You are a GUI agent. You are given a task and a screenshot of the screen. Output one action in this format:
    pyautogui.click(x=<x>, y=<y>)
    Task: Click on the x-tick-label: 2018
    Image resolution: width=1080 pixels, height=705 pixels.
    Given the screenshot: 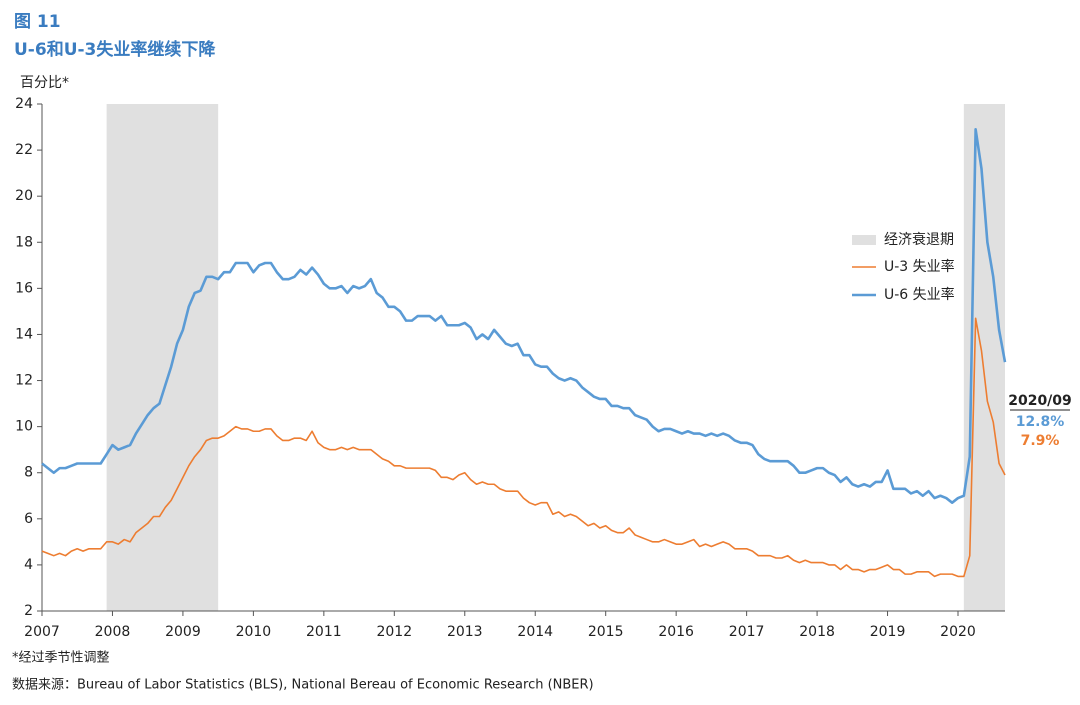 What is the action you would take?
    pyautogui.click(x=817, y=632)
    